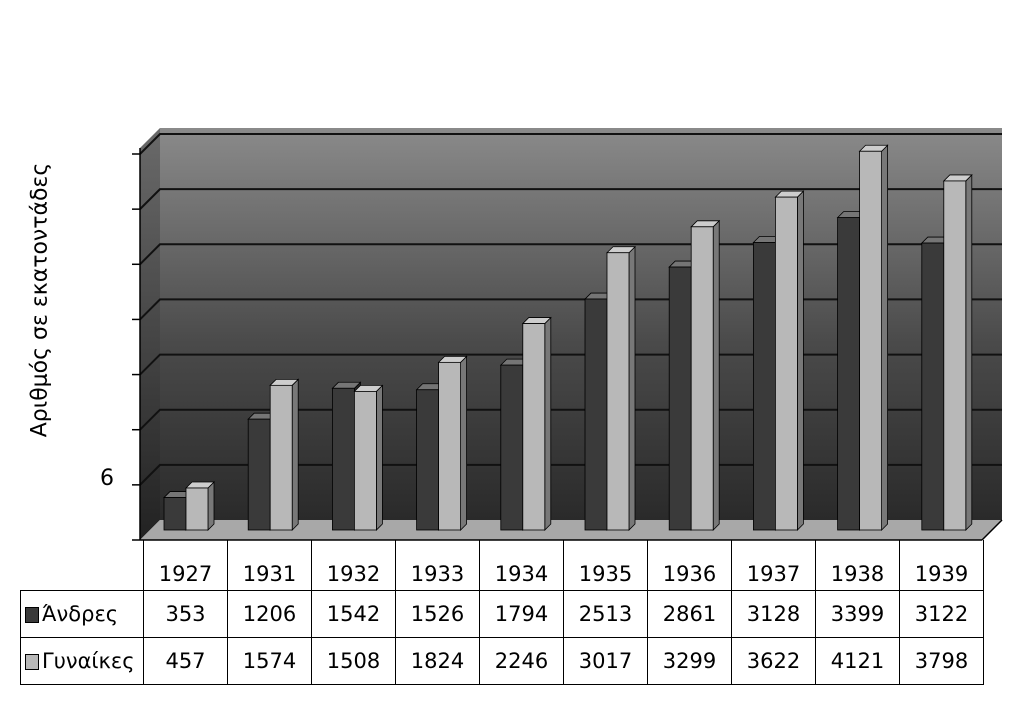 The image size is (1024, 720). I want to click on year-cell: 1935, so click(605, 565).